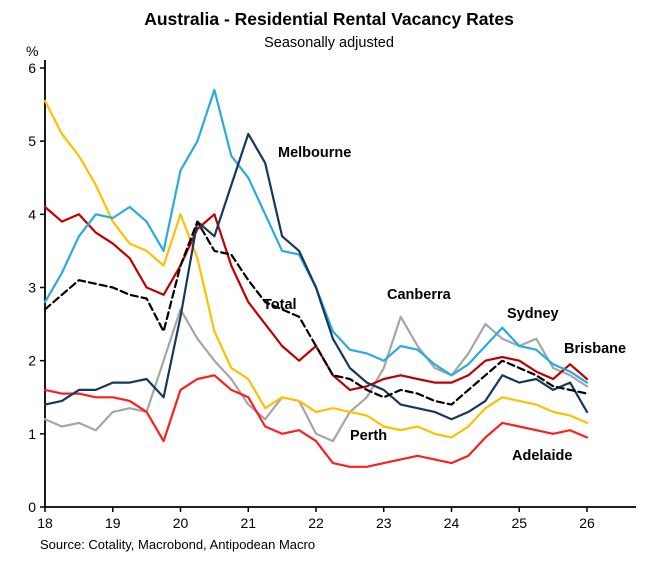 The image size is (658, 570). Describe the element at coordinates (32, 361) in the screenshot. I see `y-tick-label: 2` at that location.